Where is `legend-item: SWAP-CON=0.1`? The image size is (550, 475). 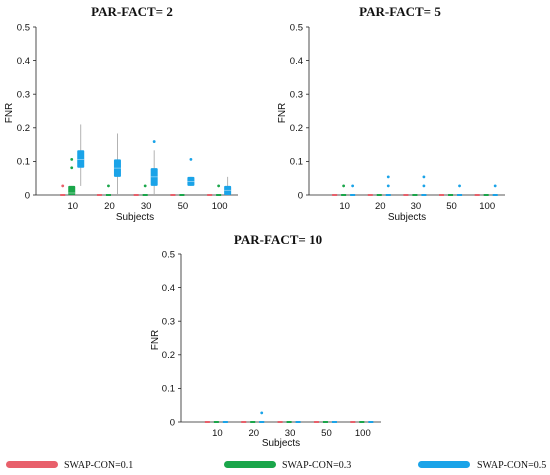 legend-item: SWAP-CON=0.1 is located at coordinates (69, 465).